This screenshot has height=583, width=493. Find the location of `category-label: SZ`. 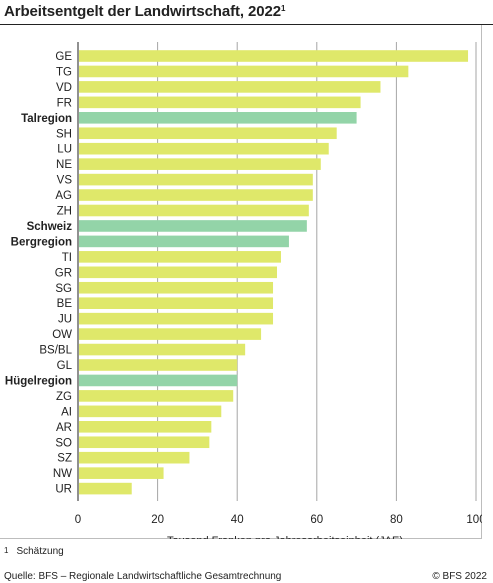

category-label: SZ is located at coordinates (64, 459).